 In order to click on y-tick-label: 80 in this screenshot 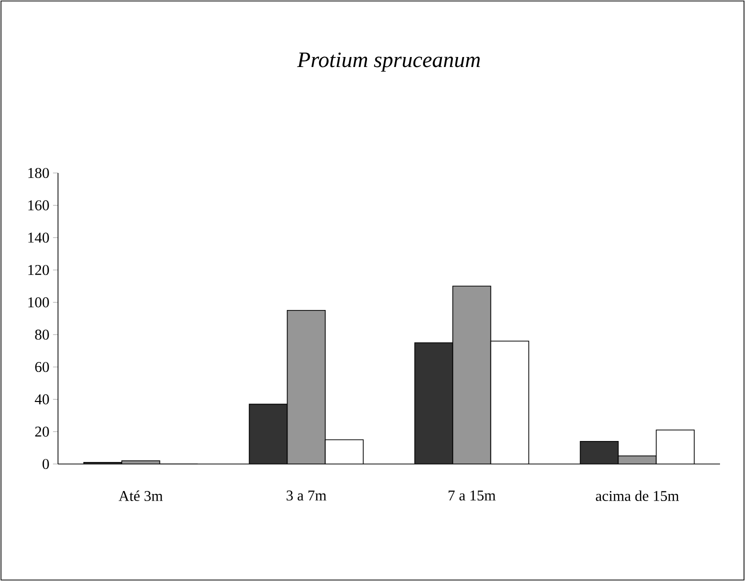, I will do `click(42, 335)`.